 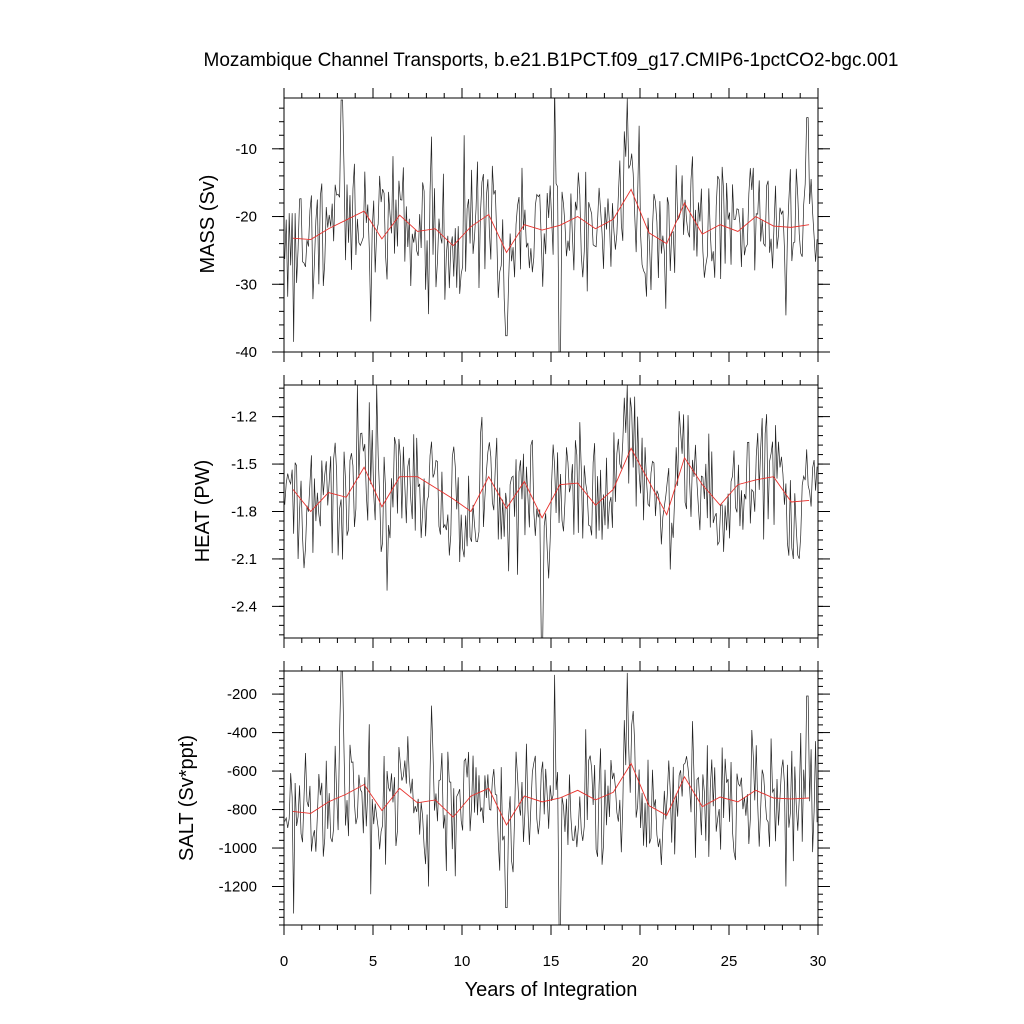 I want to click on heat-y-tick-label: -2.4, so click(x=244, y=606).